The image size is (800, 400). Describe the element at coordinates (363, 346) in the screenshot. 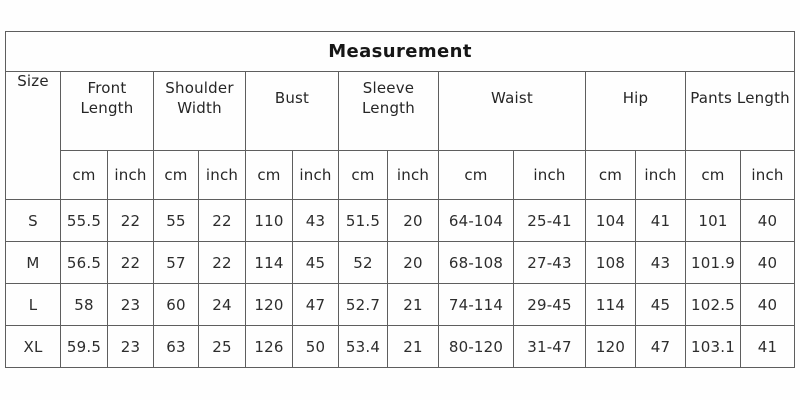

I see `measurement-value: 53.4` at that location.